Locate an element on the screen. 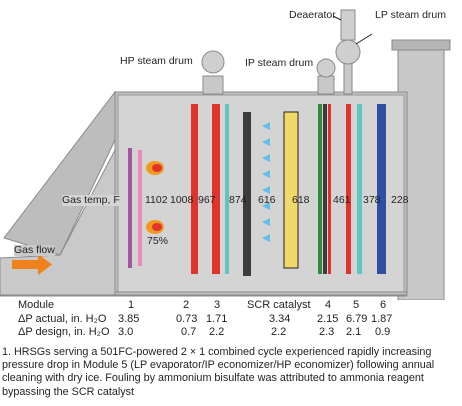 The width and height of the screenshot is (462, 406). dp-actual-value: 1.87 is located at coordinates (382, 319).